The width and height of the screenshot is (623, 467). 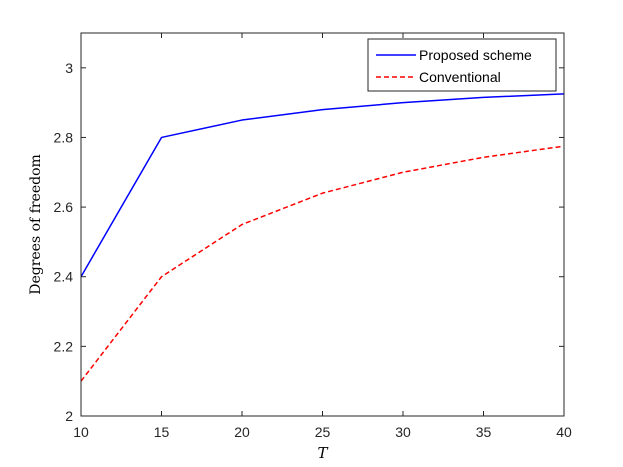 What do you see at coordinates (322, 453) in the screenshot?
I see `x-axis-label: T` at bounding box center [322, 453].